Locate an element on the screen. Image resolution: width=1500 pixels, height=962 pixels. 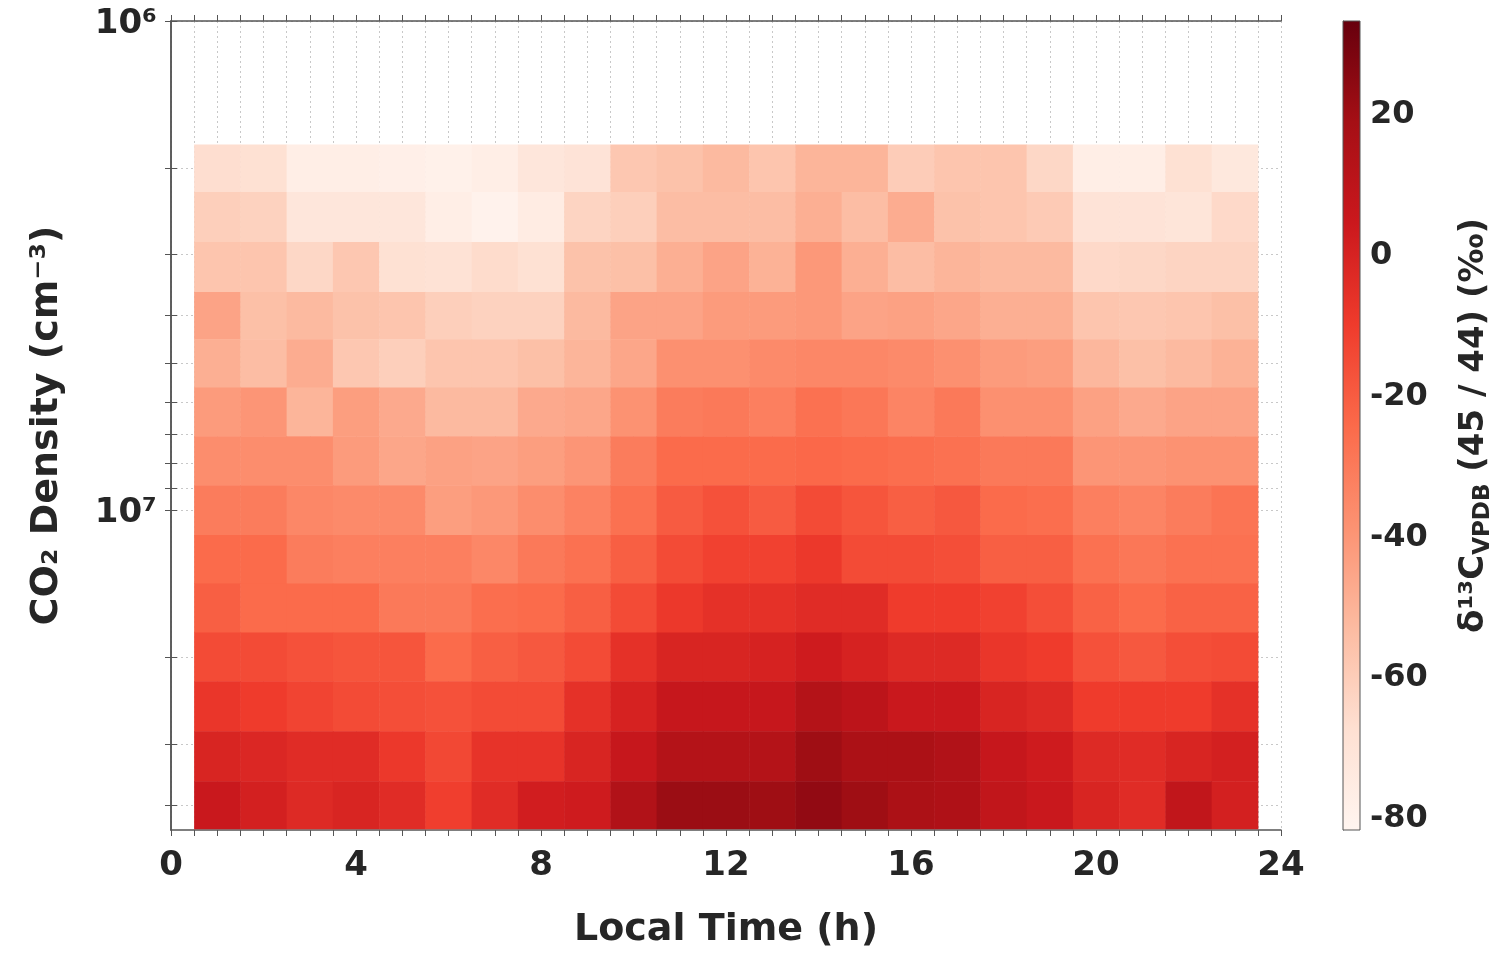
color-bar-label: -40 is located at coordinates (1399, 534).